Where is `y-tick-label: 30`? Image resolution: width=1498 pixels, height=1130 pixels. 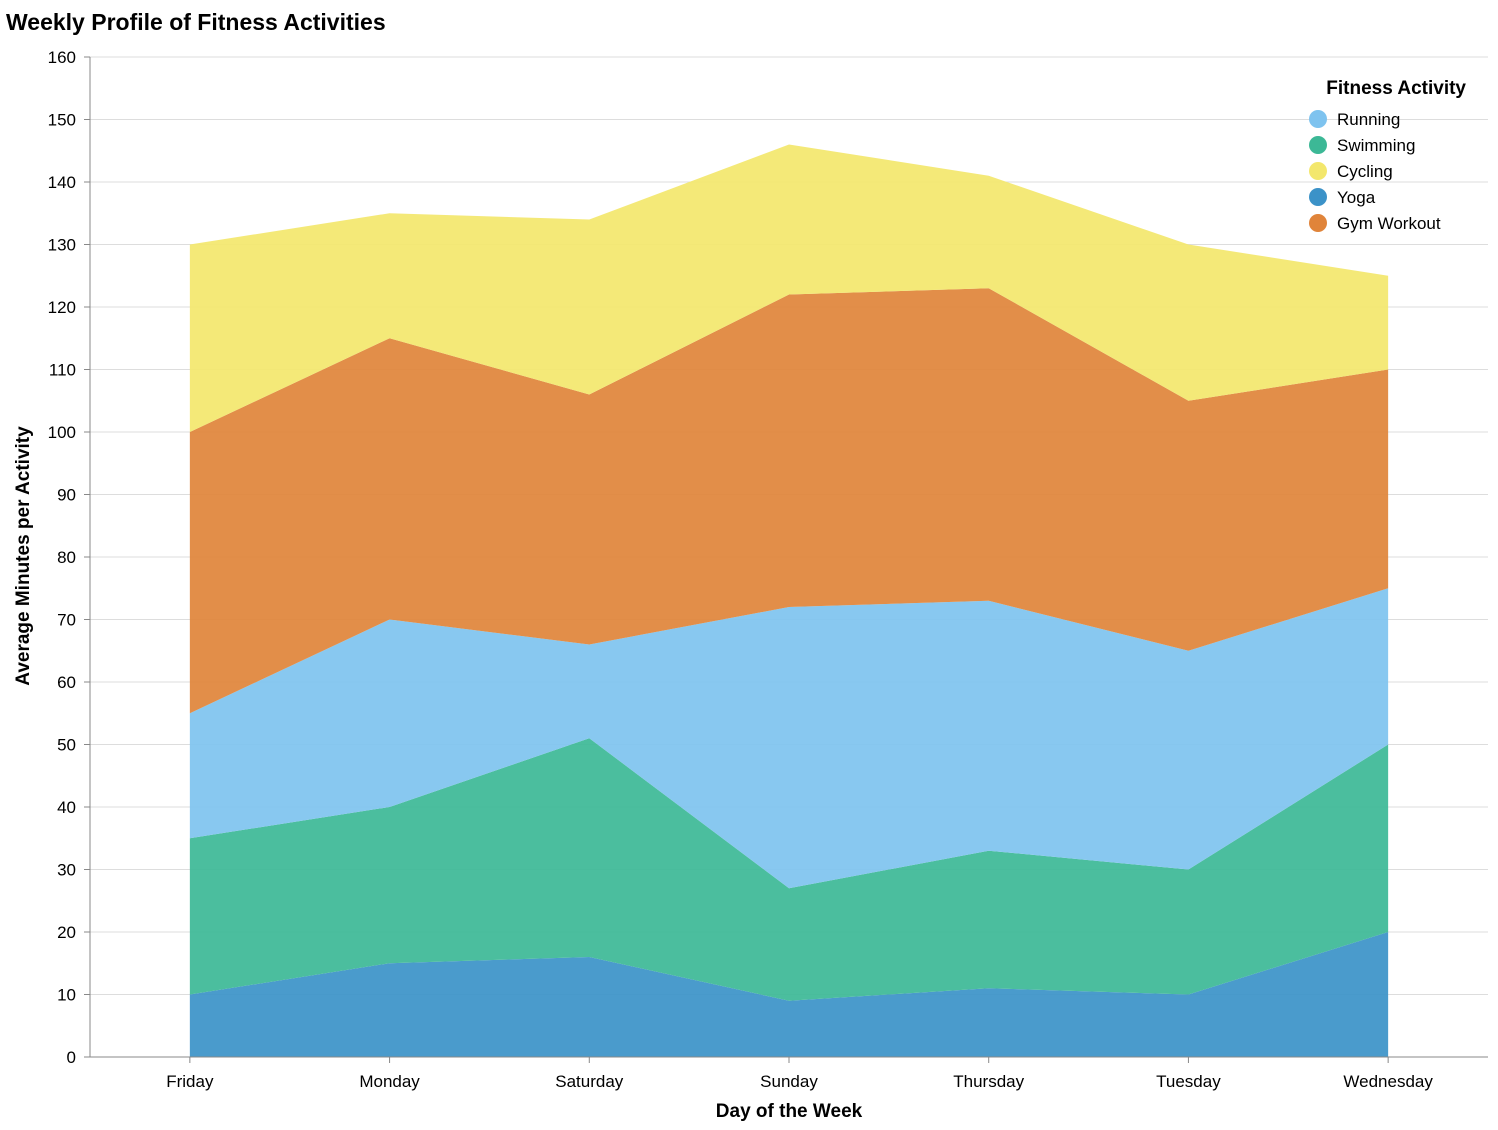 y-tick-label: 30 is located at coordinates (66, 870).